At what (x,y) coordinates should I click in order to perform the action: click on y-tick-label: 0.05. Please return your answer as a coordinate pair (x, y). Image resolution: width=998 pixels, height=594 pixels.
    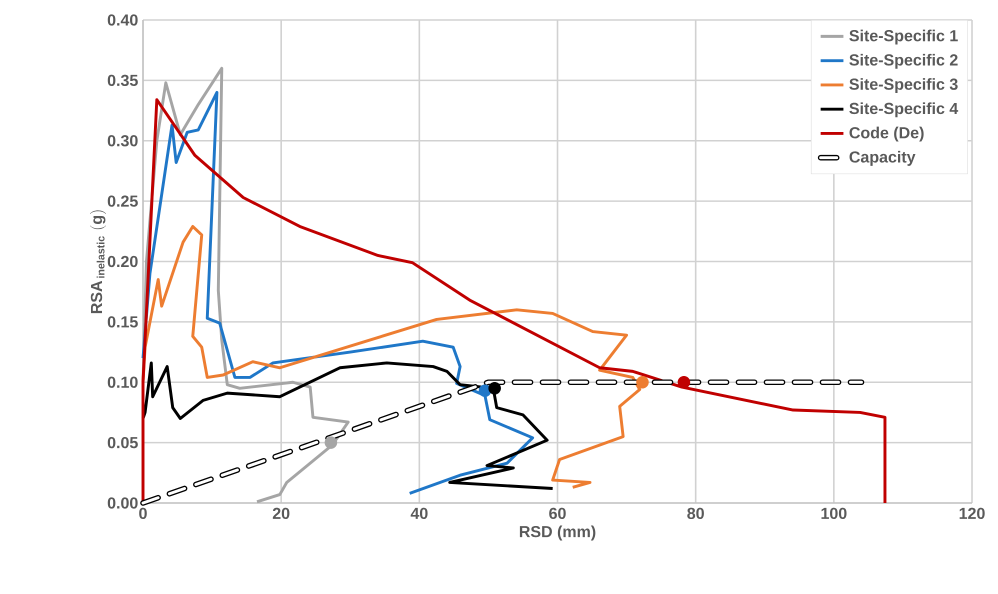
    Looking at the image, I should click on (123, 442).